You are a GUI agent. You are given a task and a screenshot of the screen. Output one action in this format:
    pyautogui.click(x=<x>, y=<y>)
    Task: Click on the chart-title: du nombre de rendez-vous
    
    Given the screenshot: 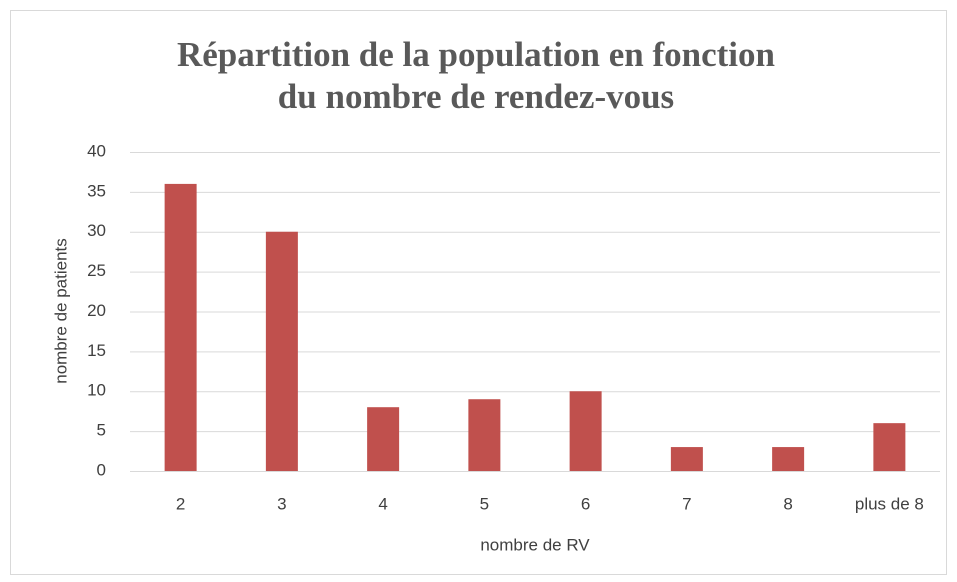 What is the action you would take?
    pyautogui.click(x=476, y=96)
    